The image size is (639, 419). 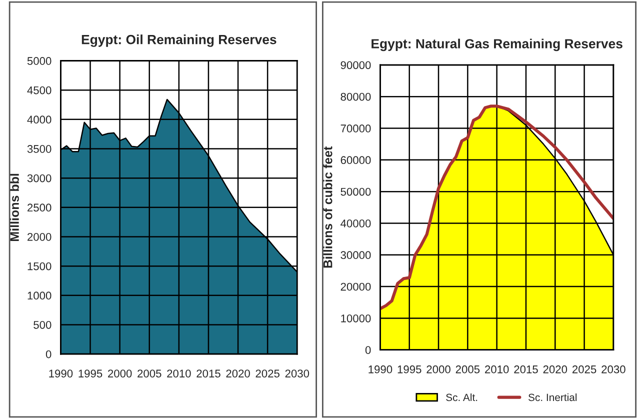 I want to click on y-tick-label: 3000, so click(x=39, y=178).